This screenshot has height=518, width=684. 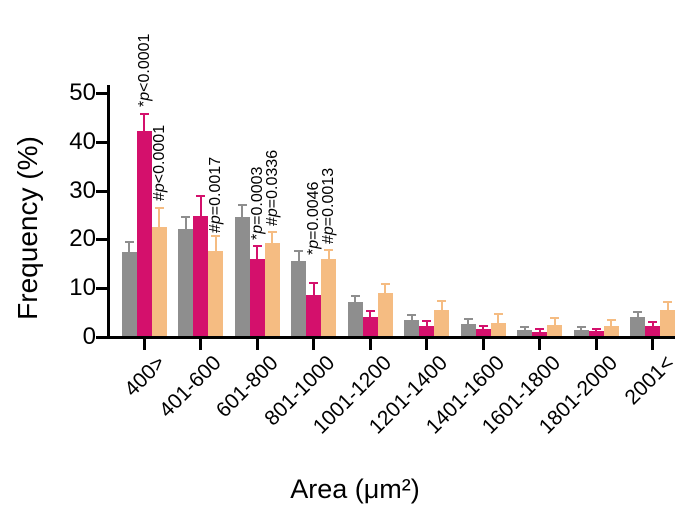 What do you see at coordinates (215, 194) in the screenshot?
I see `pvalue-annotation-2: #p=0.0017` at bounding box center [215, 194].